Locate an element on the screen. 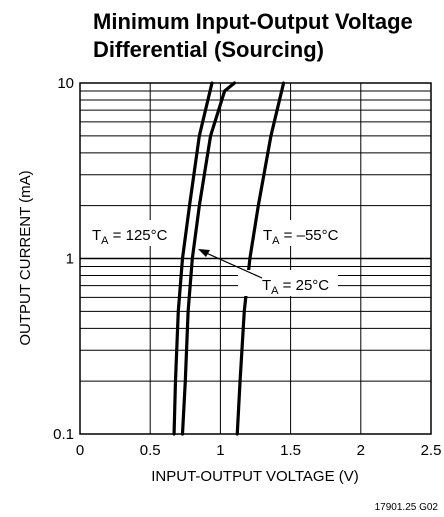 The height and width of the screenshot is (517, 444). series-label-25-sub: A is located at coordinates (275, 291).